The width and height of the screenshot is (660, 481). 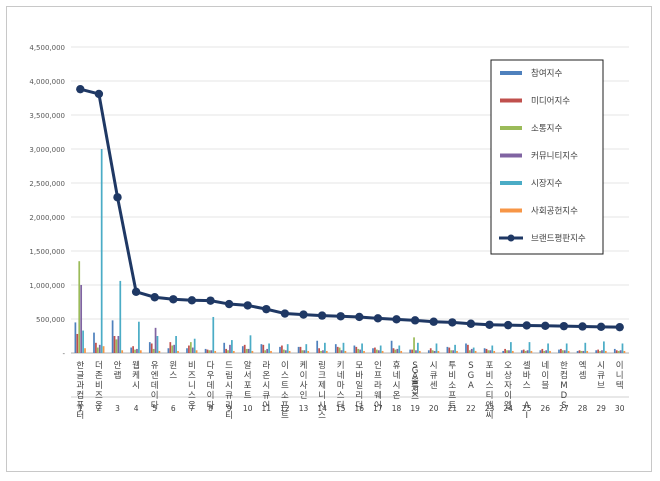 I want to click on bar-시장지수-1, so click(x=83, y=341).